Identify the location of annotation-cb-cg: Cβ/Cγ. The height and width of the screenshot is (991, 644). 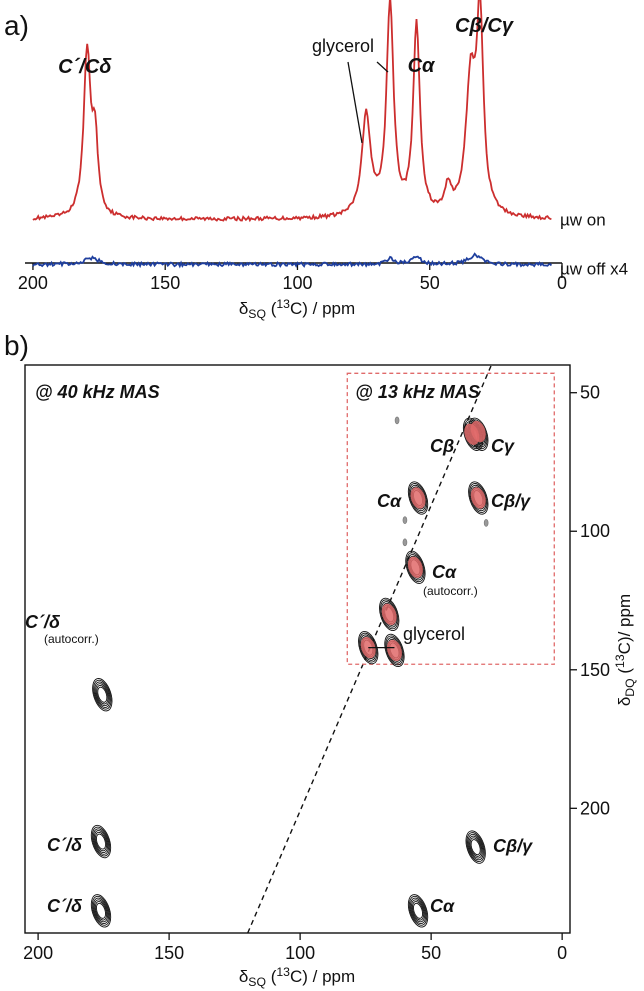
(485, 26).